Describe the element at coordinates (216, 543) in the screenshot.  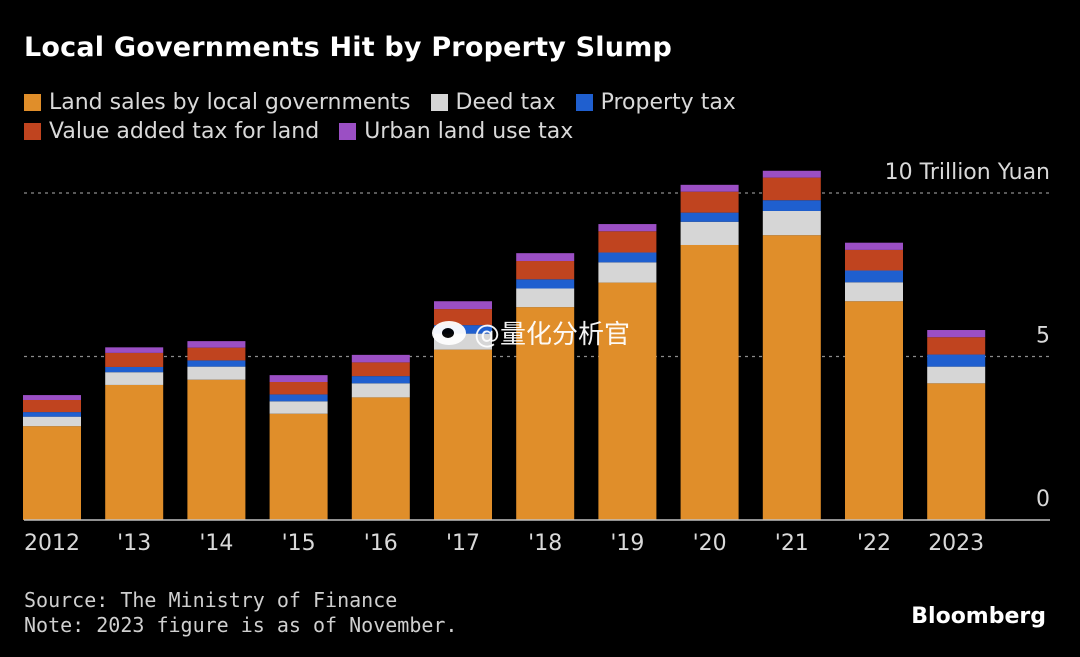
I see `x-tick-label: '14` at that location.